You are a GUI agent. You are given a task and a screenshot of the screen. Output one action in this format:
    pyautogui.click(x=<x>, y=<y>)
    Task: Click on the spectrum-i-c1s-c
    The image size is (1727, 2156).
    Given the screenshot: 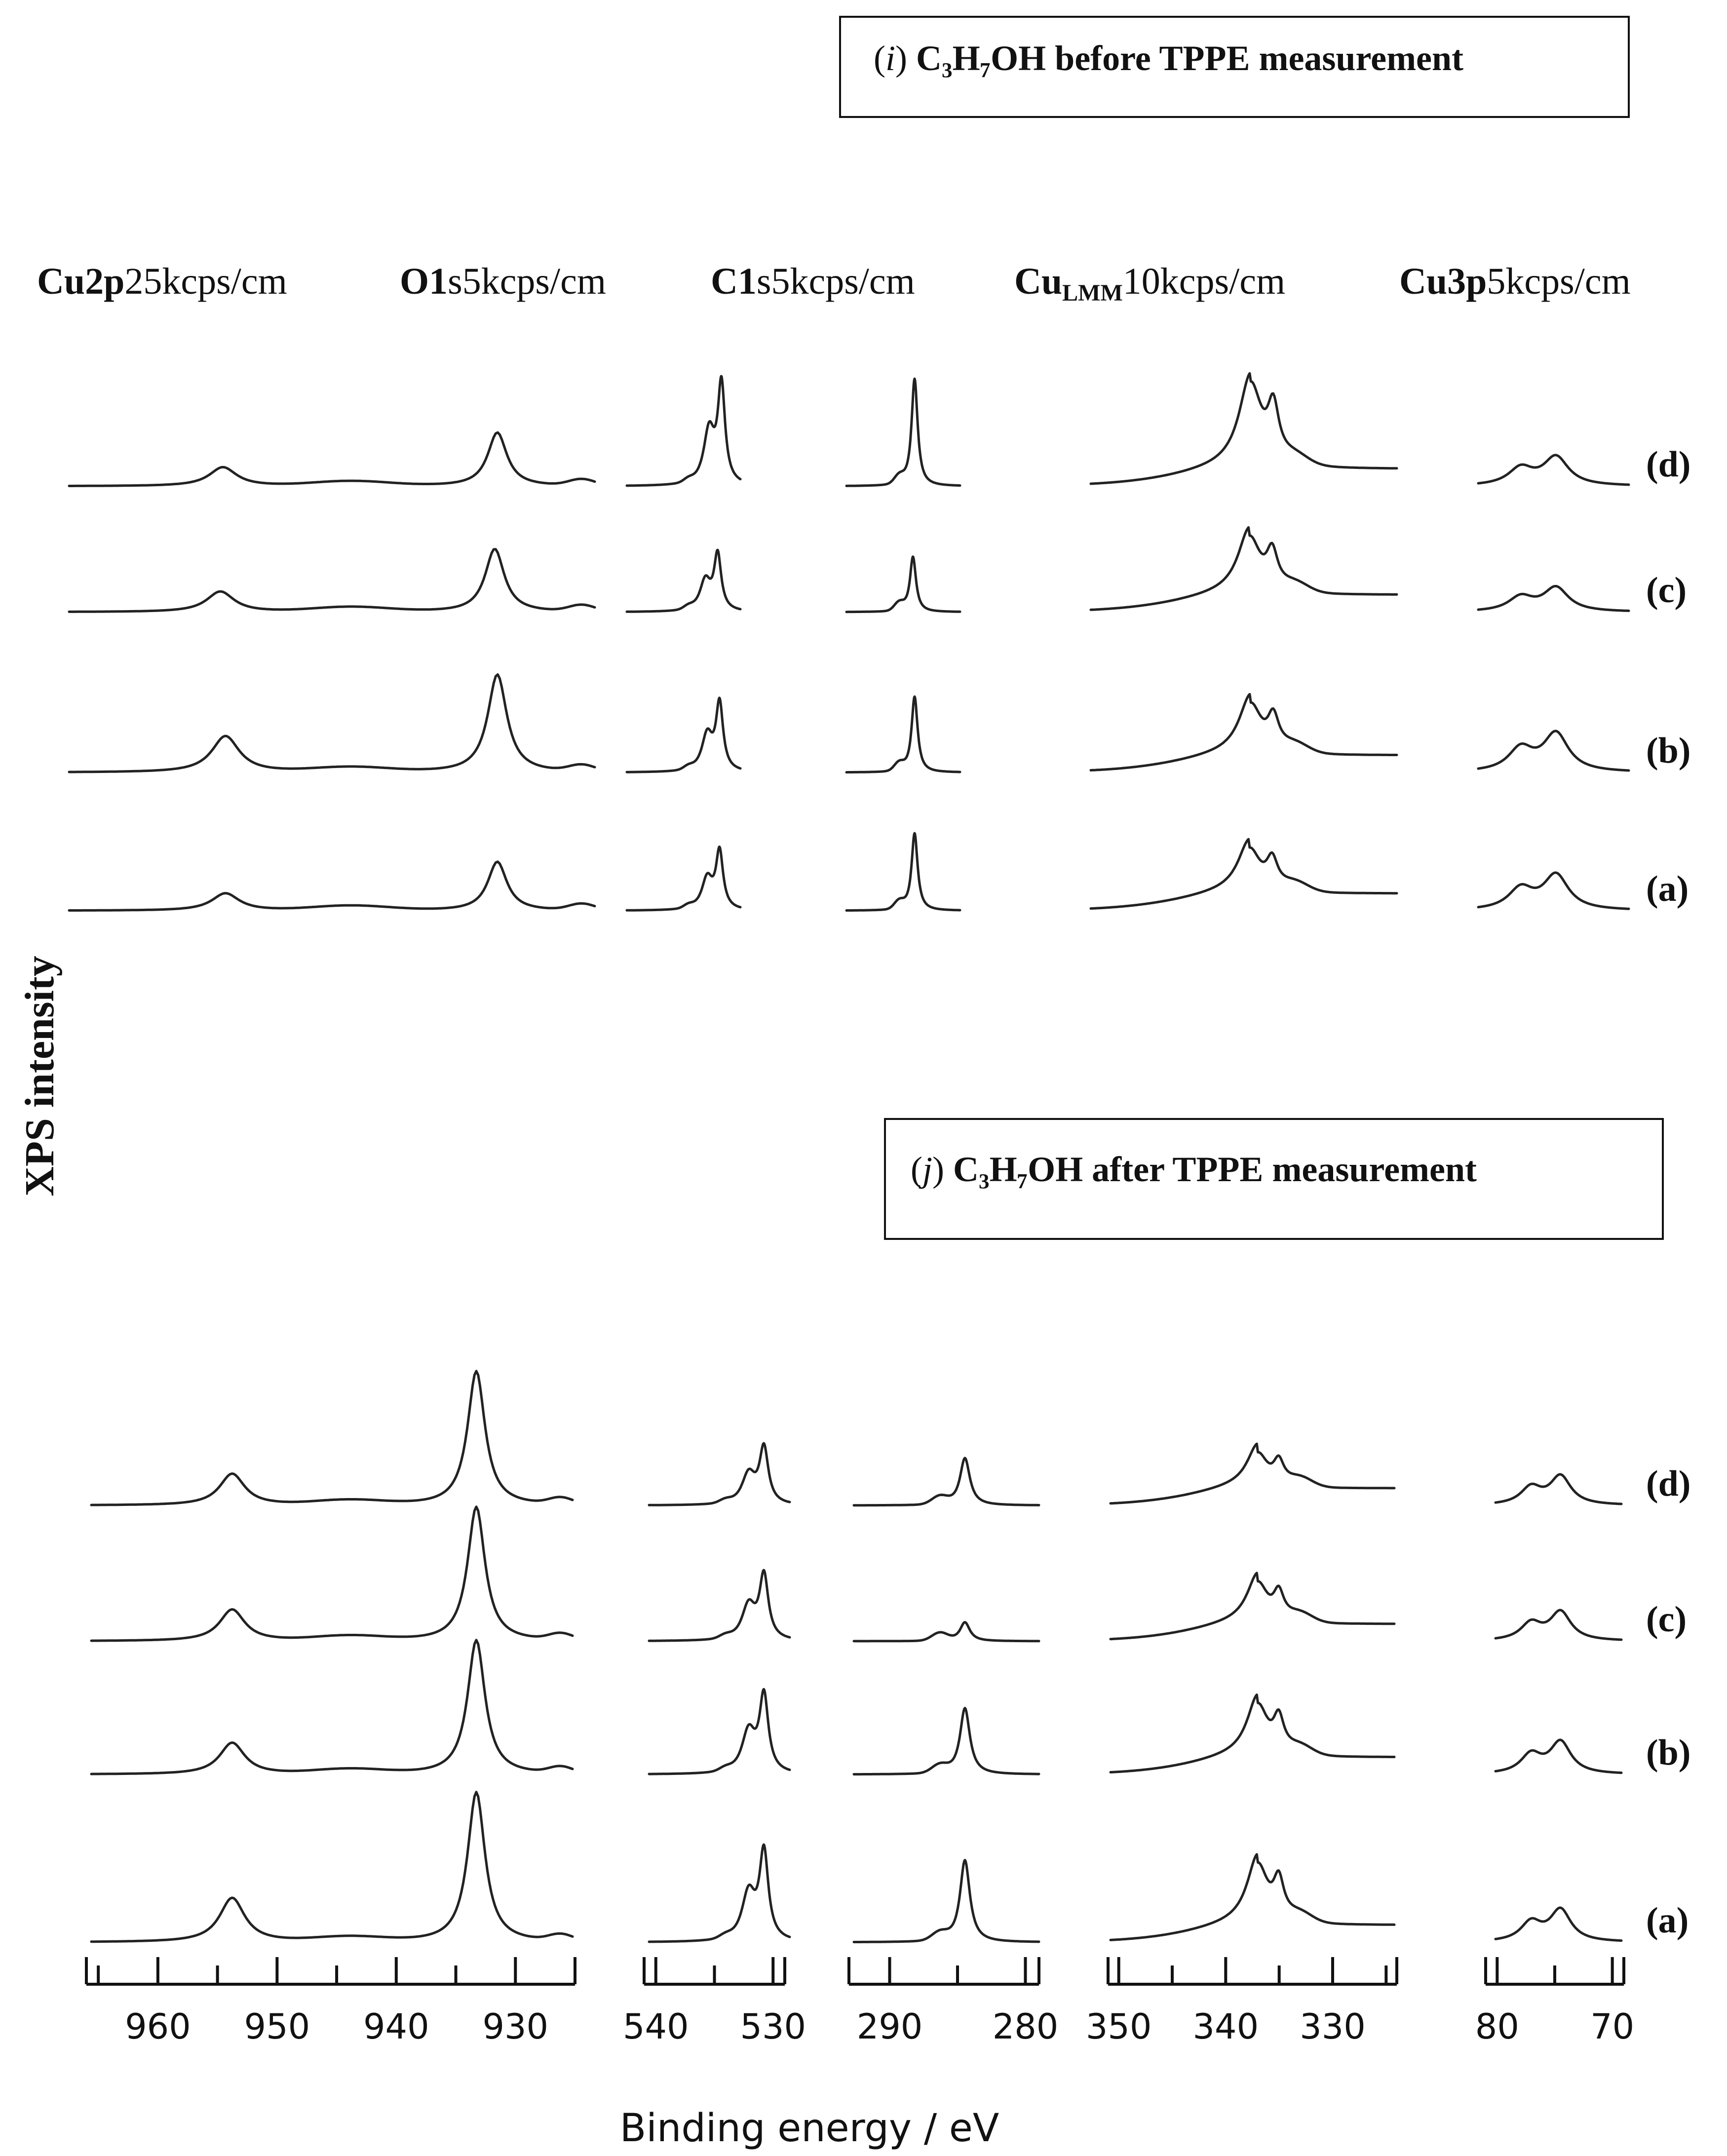 What is the action you would take?
    pyautogui.click(x=903, y=584)
    